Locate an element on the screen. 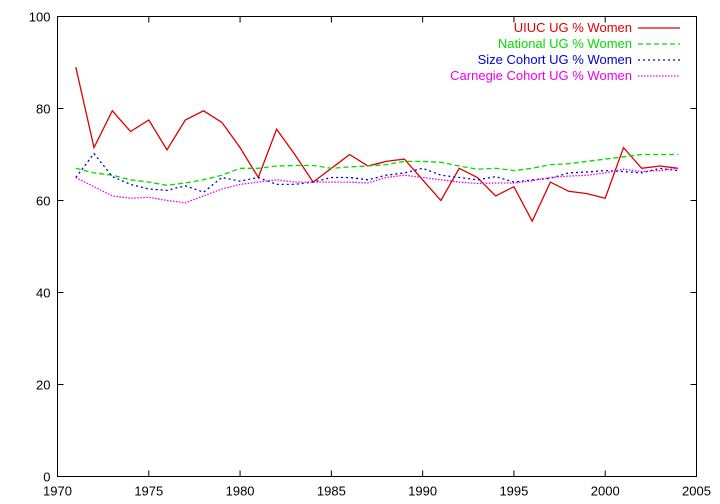 This screenshot has width=720, height=504. x-tick-label: 1970 is located at coordinates (57, 491).